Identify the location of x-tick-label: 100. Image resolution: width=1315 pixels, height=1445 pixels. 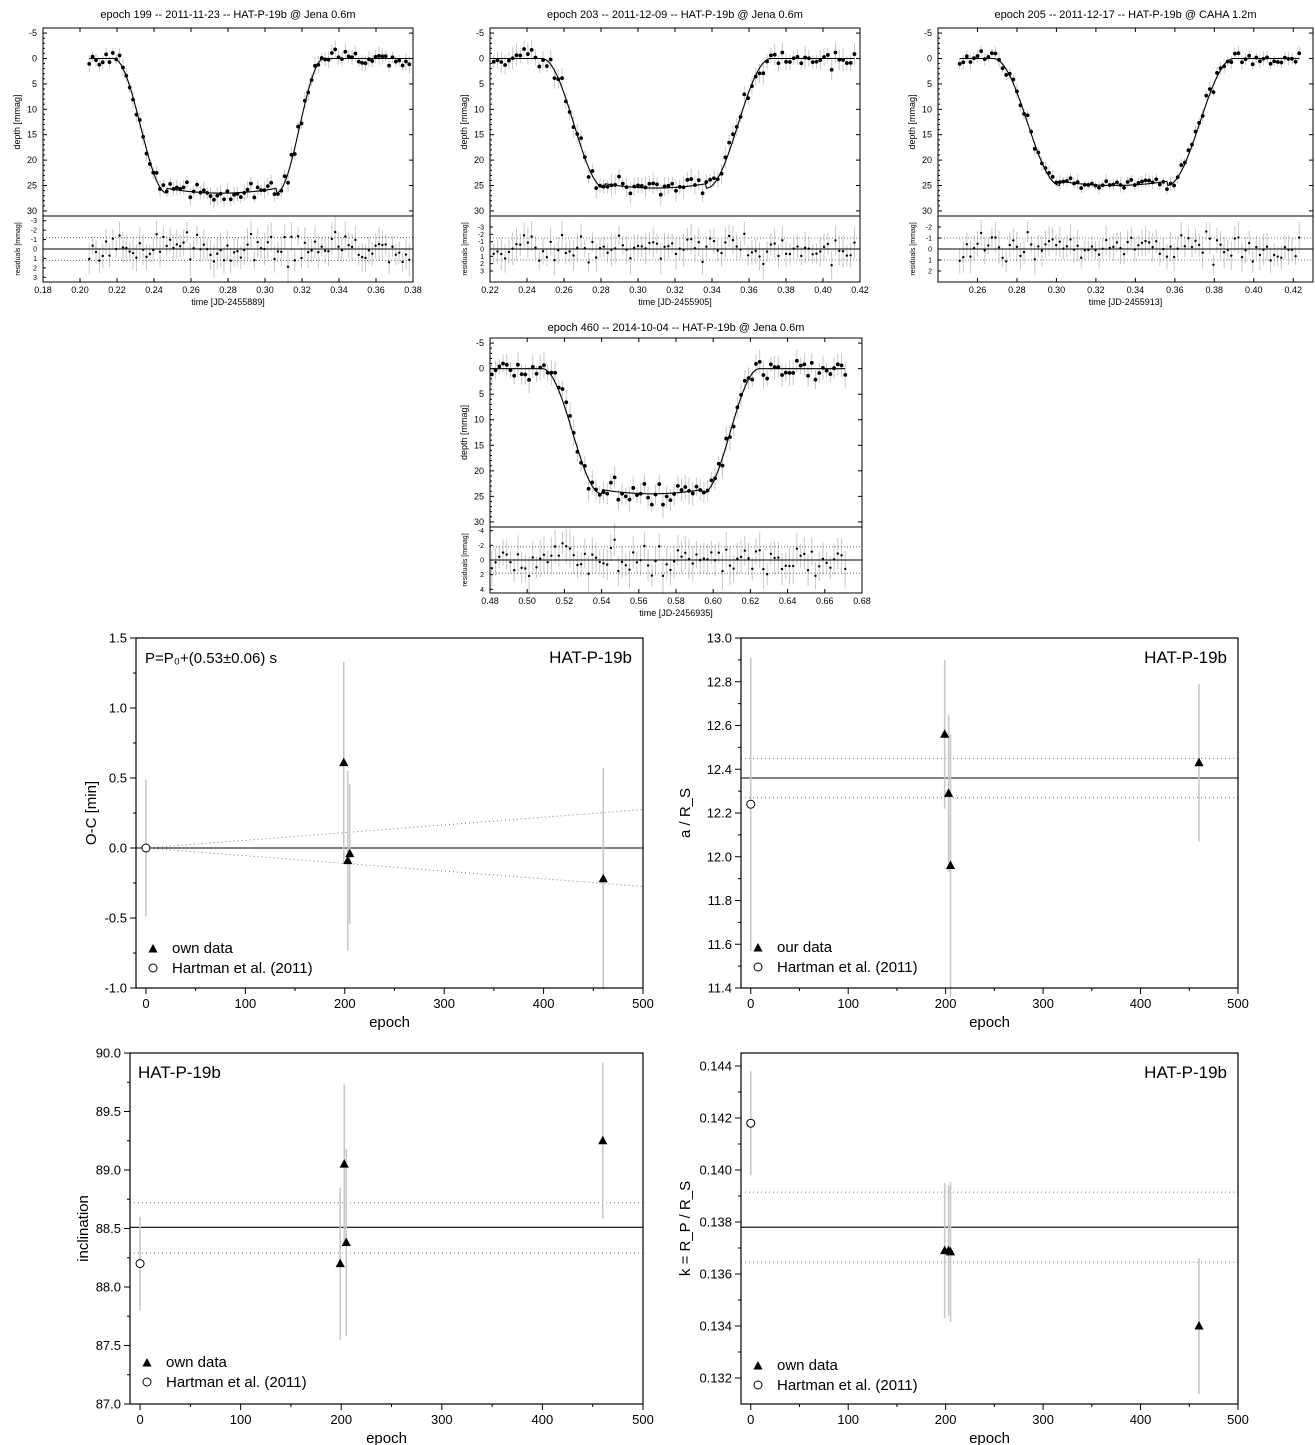
(848, 1419).